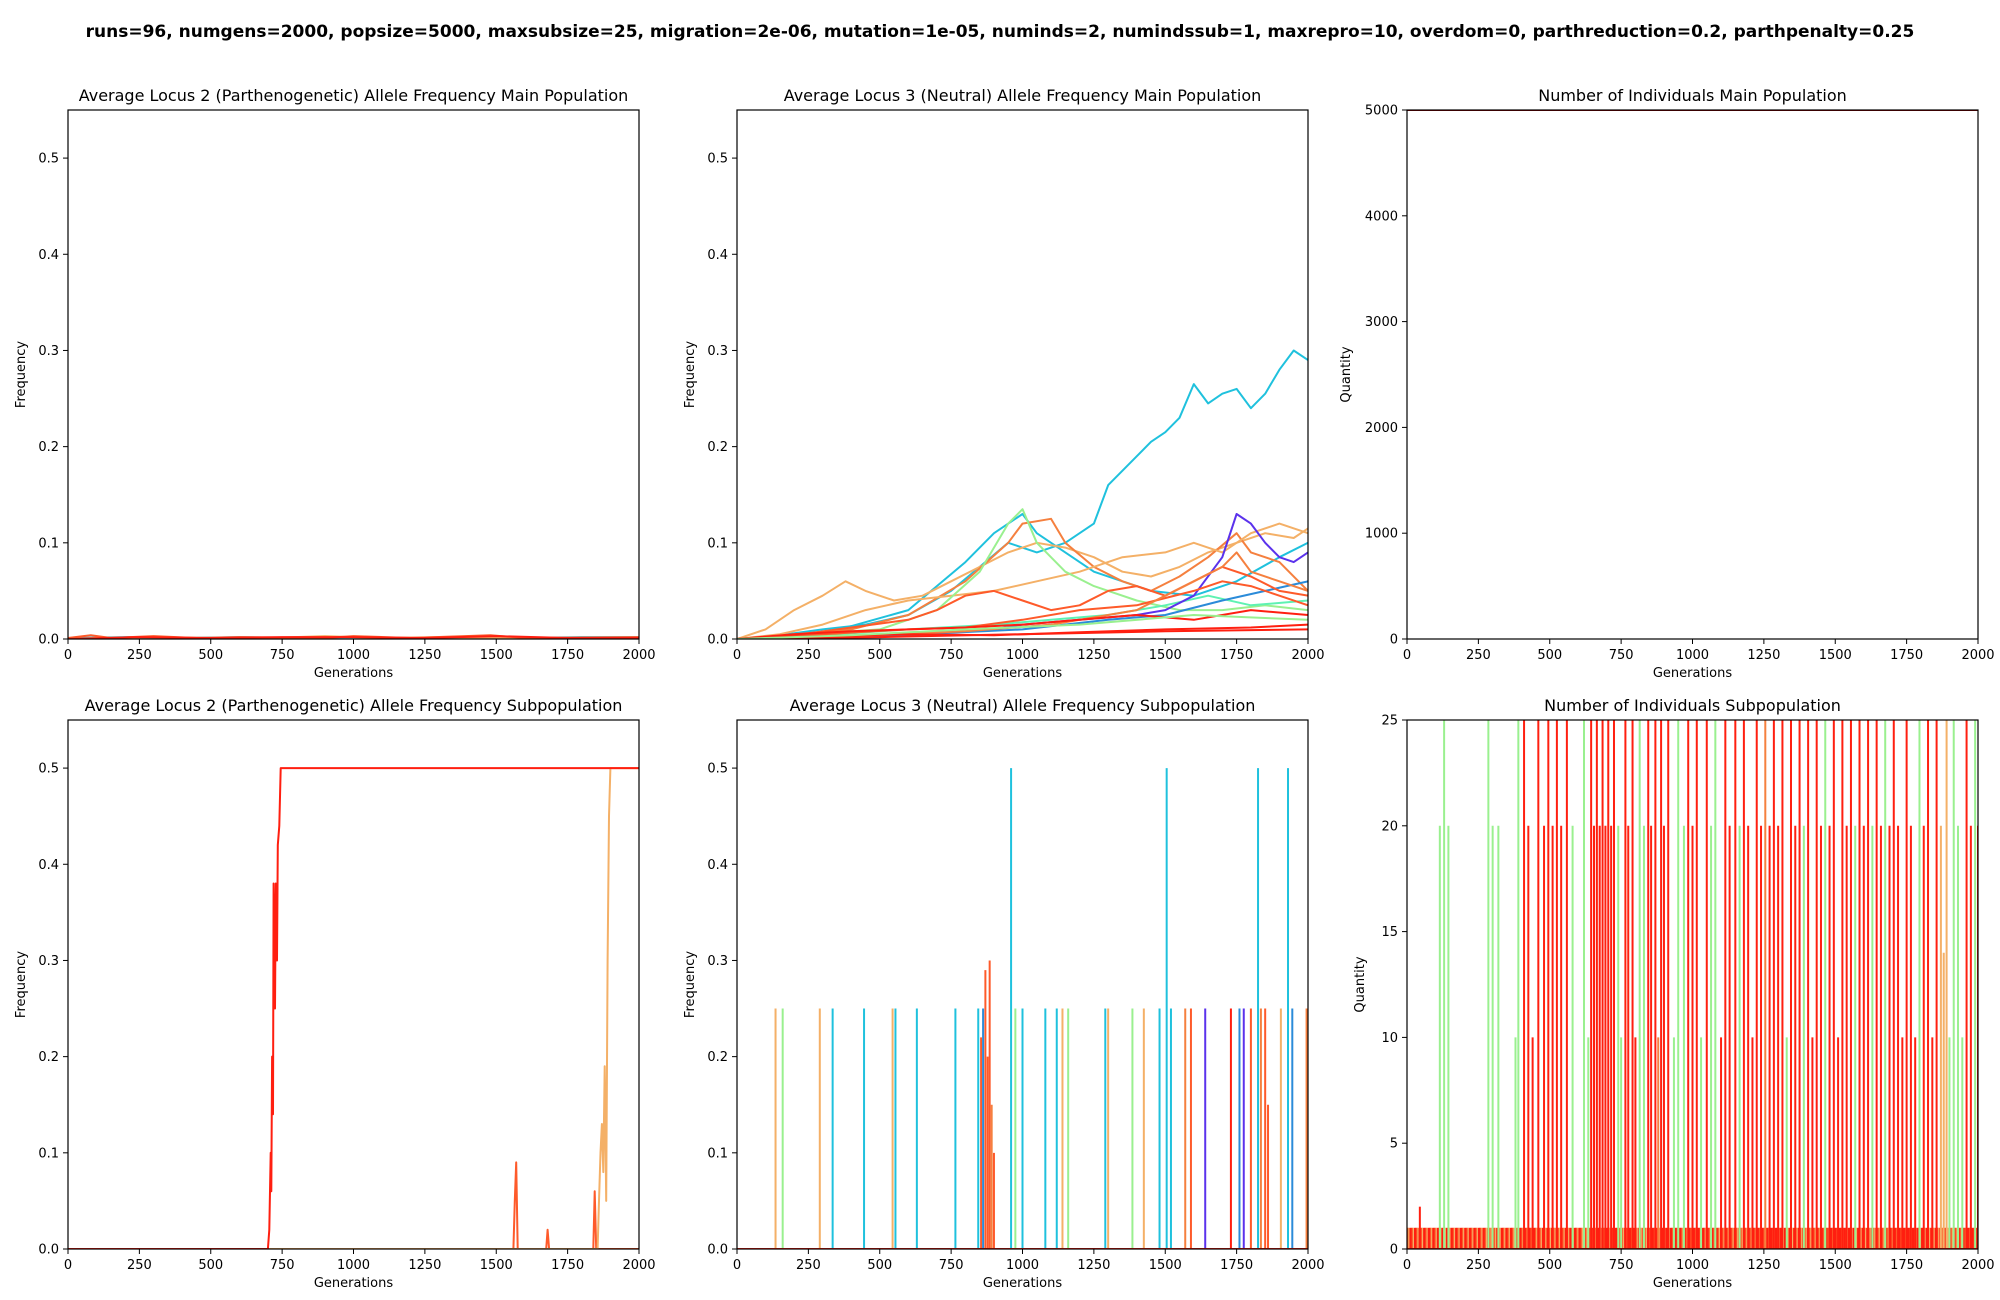  I want to click on y-tick-label: 25, so click(1389, 721).